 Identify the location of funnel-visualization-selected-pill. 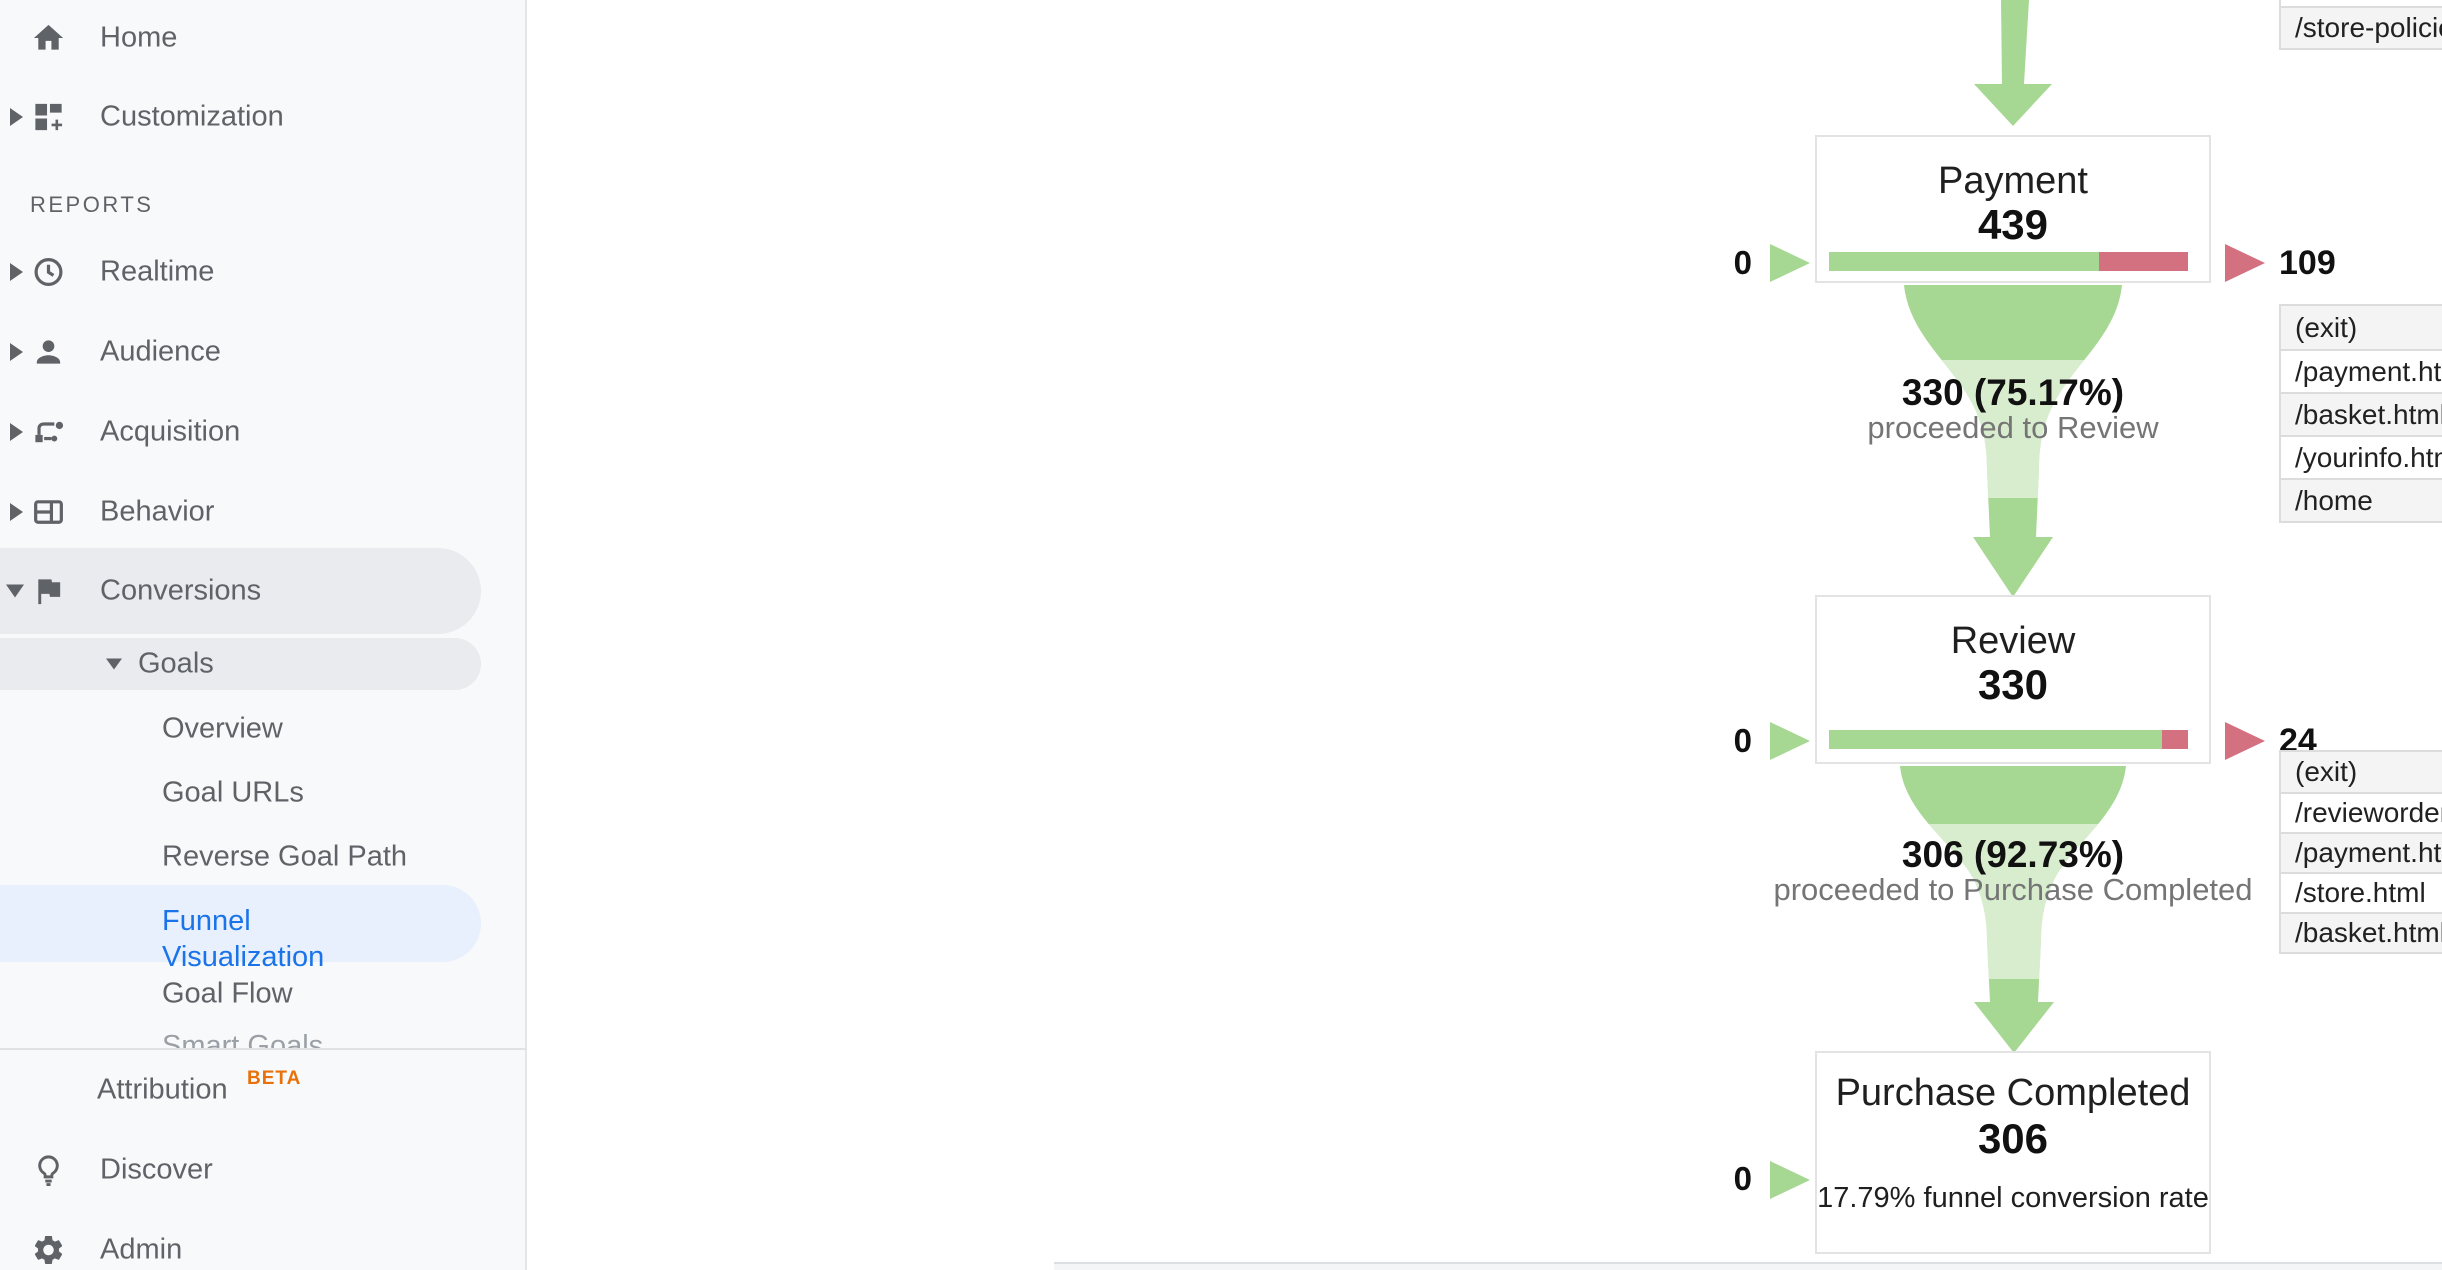
(240, 923).